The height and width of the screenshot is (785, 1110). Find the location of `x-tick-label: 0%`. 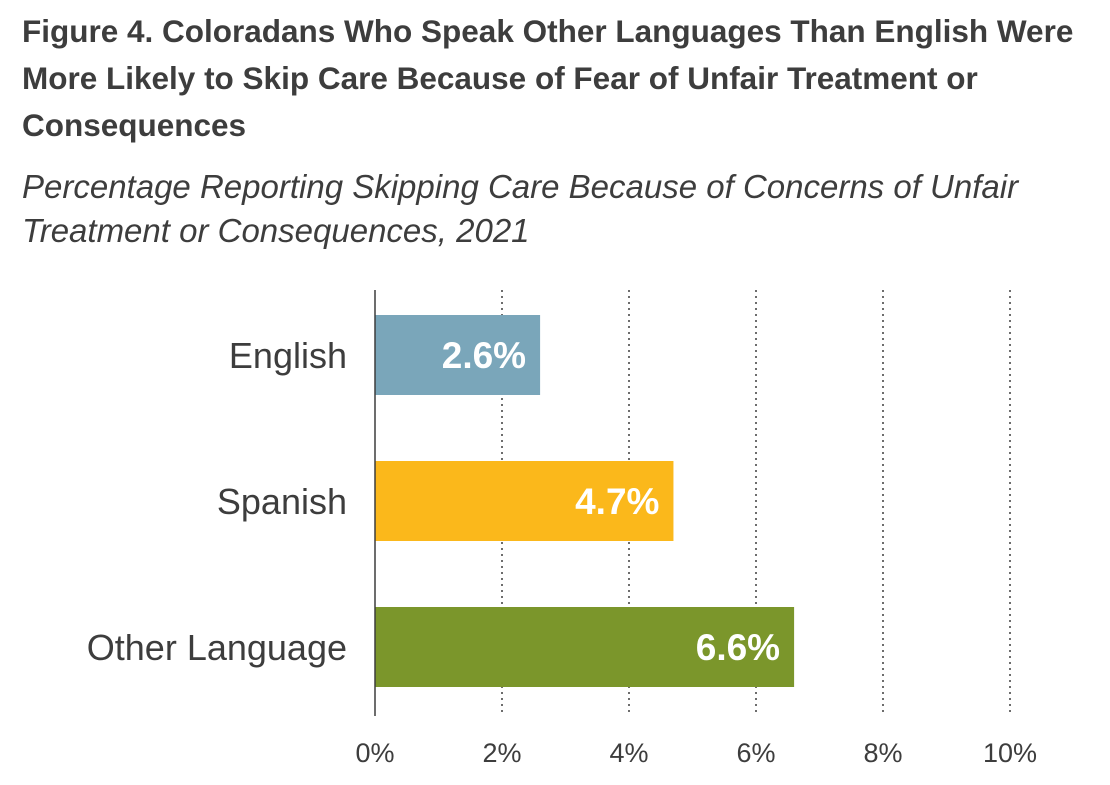

x-tick-label: 0% is located at coordinates (374, 753).